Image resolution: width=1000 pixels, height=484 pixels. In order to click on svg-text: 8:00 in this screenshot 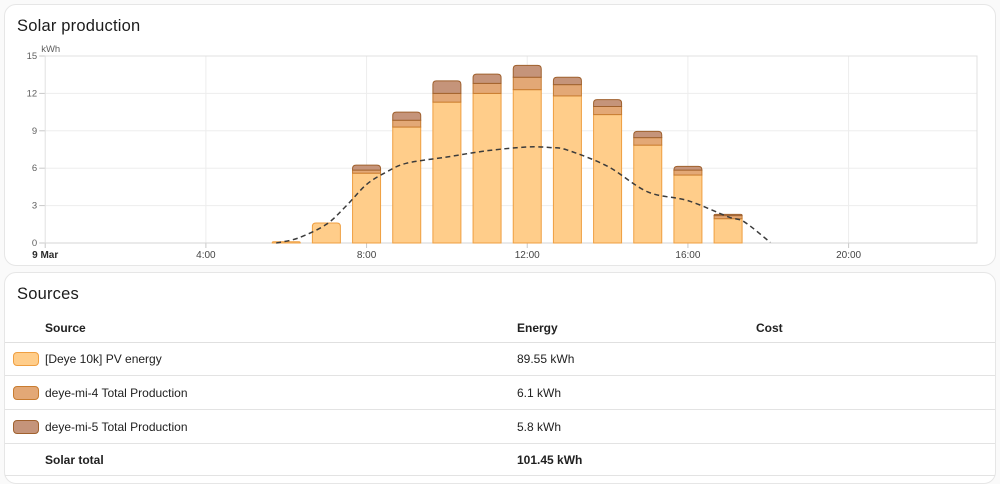, I will do `click(367, 255)`.